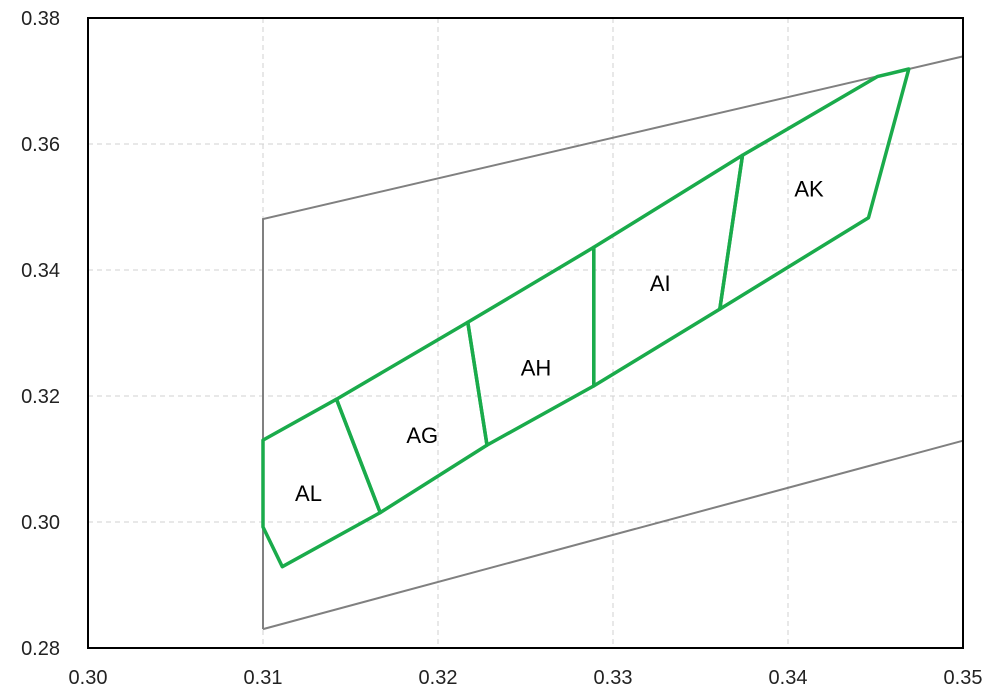 The height and width of the screenshot is (699, 987). What do you see at coordinates (613, 678) in the screenshot?
I see `x-tick-label: 0.33` at bounding box center [613, 678].